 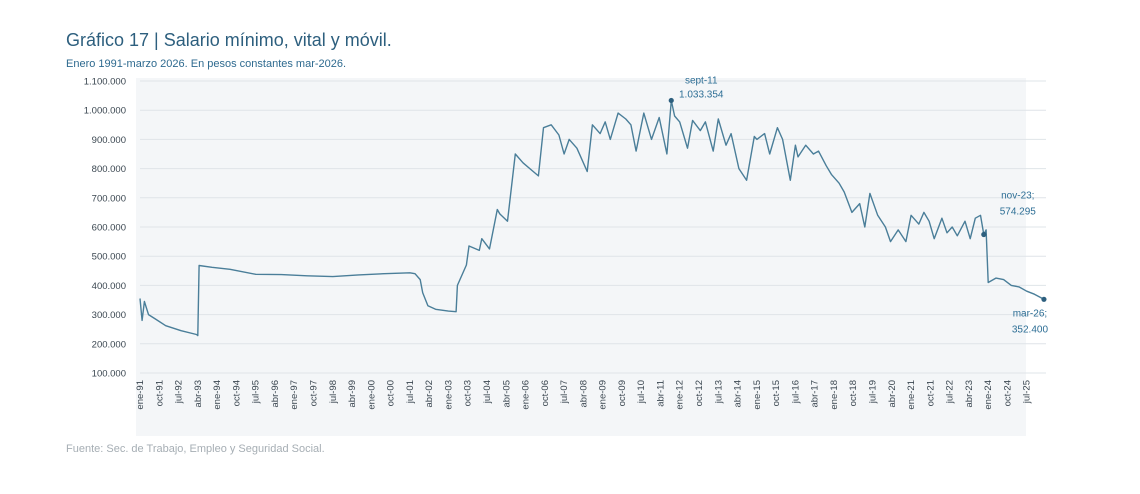 I want to click on x-tick-label: abr-14, so click(x=738, y=393).